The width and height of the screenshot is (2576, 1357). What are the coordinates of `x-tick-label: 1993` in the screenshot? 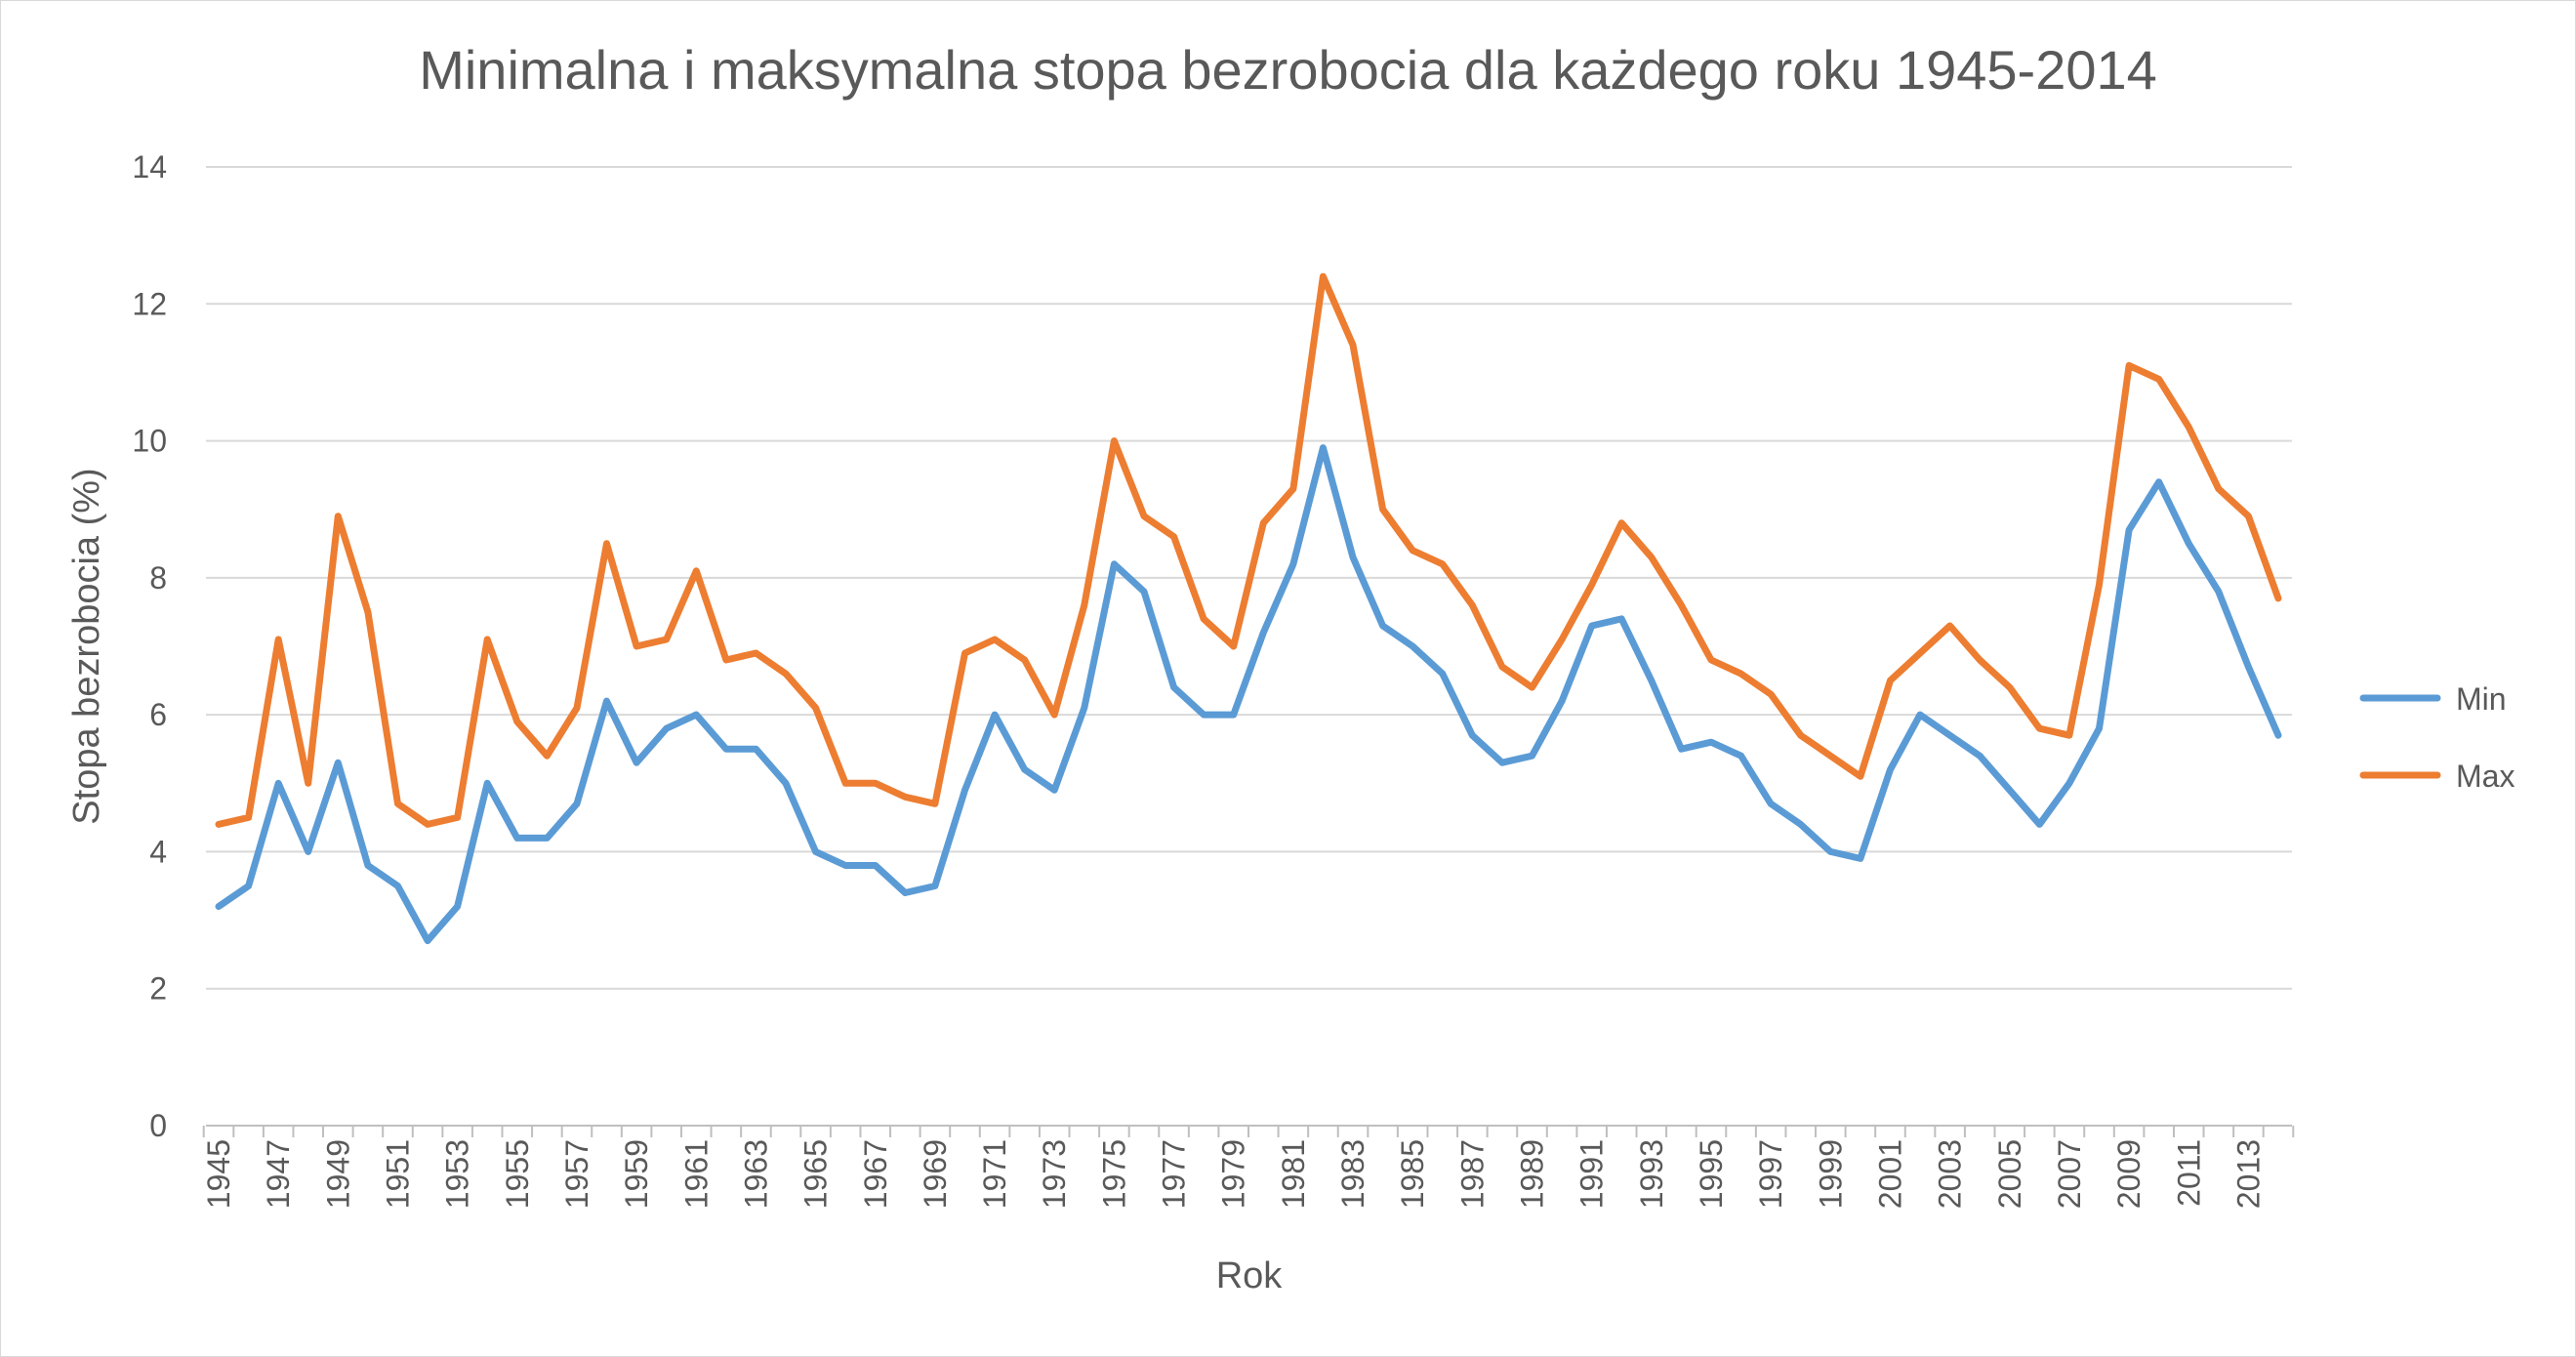 It's located at (1651, 1174).